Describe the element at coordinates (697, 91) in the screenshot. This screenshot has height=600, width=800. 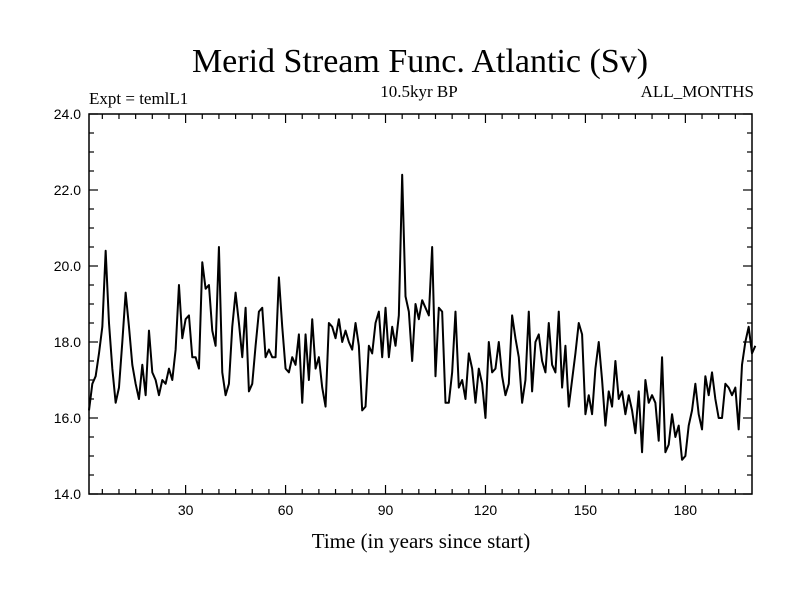
I see `months-label: ALL_MONTHS` at that location.